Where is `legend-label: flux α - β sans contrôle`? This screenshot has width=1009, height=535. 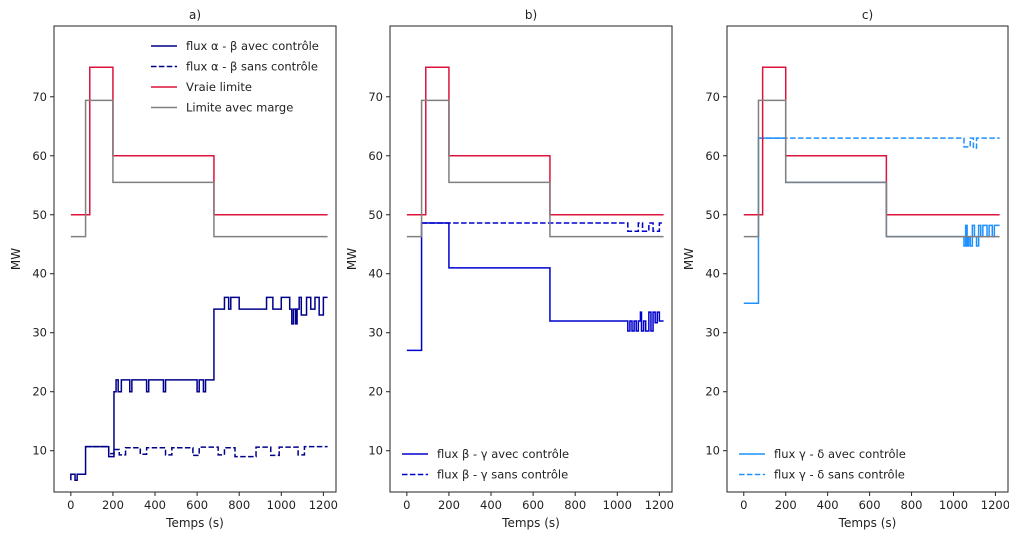 legend-label: flux α - β sans contrôle is located at coordinates (252, 67).